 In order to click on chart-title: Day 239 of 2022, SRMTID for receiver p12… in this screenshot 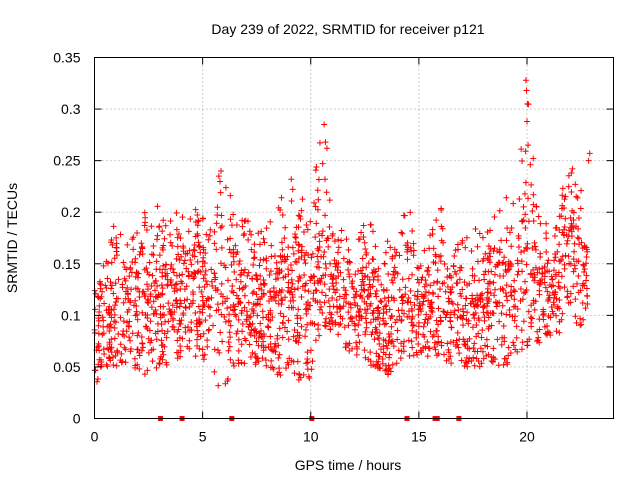, I will do `click(347, 29)`.